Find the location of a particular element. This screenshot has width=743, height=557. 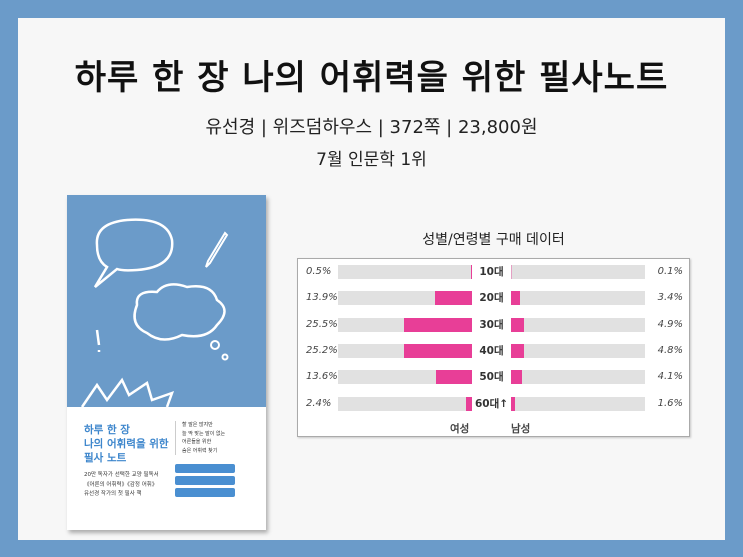

book-meta: 유선경 | 위즈덤하우스 | 372쪽 | 23,800원 is located at coordinates (371, 127).